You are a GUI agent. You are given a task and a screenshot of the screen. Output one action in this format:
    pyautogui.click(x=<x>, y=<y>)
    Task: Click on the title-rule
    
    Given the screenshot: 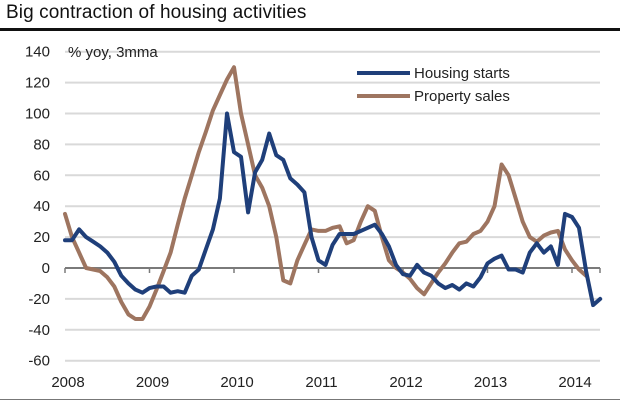 What is the action you would take?
    pyautogui.click(x=310, y=29)
    